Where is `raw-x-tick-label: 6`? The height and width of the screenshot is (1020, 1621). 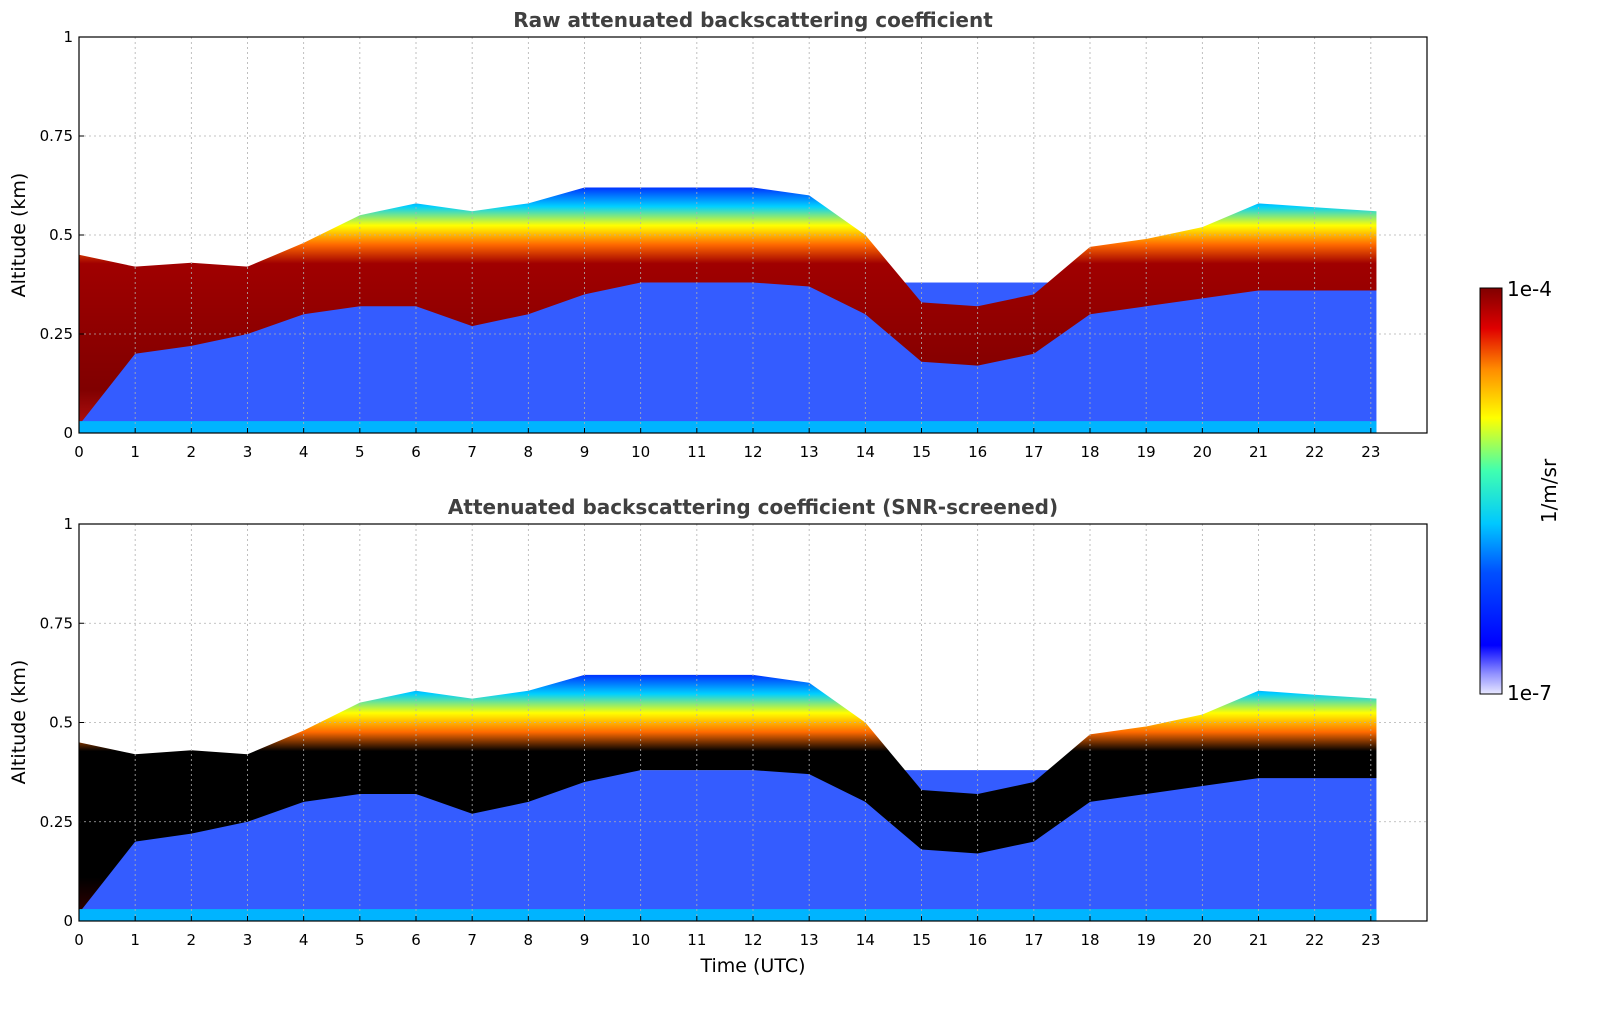
raw-x-tick-label: 6 is located at coordinates (416, 452).